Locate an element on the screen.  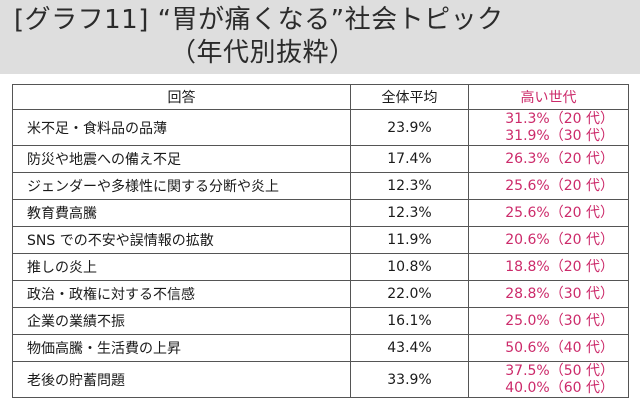
high-generation-cell: 18.8%（20 代） is located at coordinates (548, 267).